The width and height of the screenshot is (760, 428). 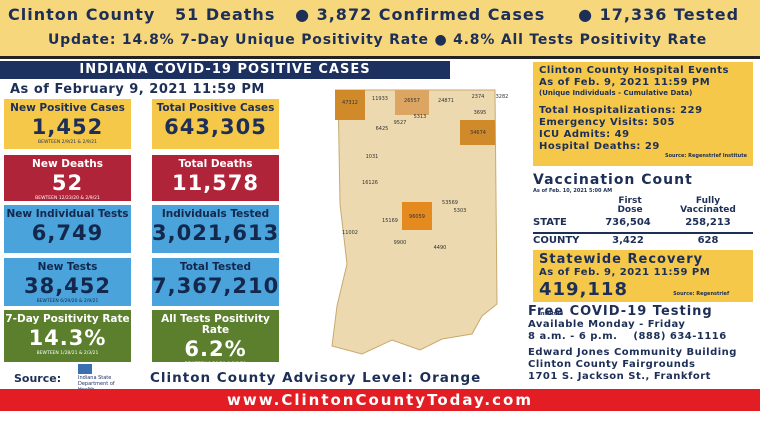 I want to click on hospital-item: Hospital Deaths: 29, so click(x=599, y=146).